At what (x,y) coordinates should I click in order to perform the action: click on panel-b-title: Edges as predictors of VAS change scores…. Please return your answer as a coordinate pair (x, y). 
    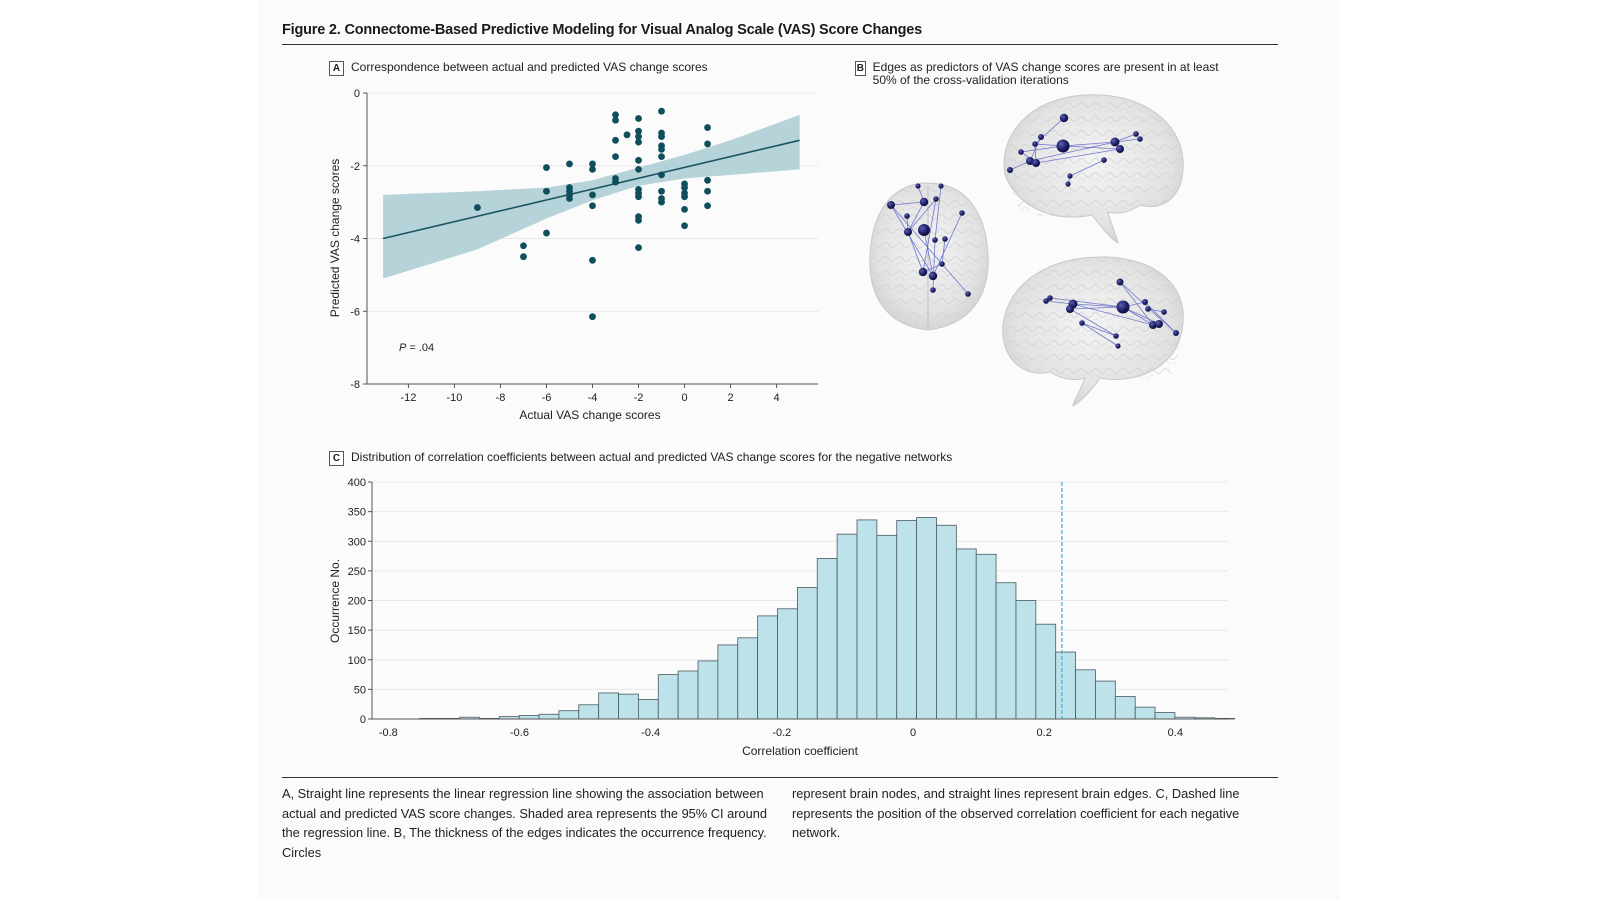
    Looking at the image, I should click on (1045, 73).